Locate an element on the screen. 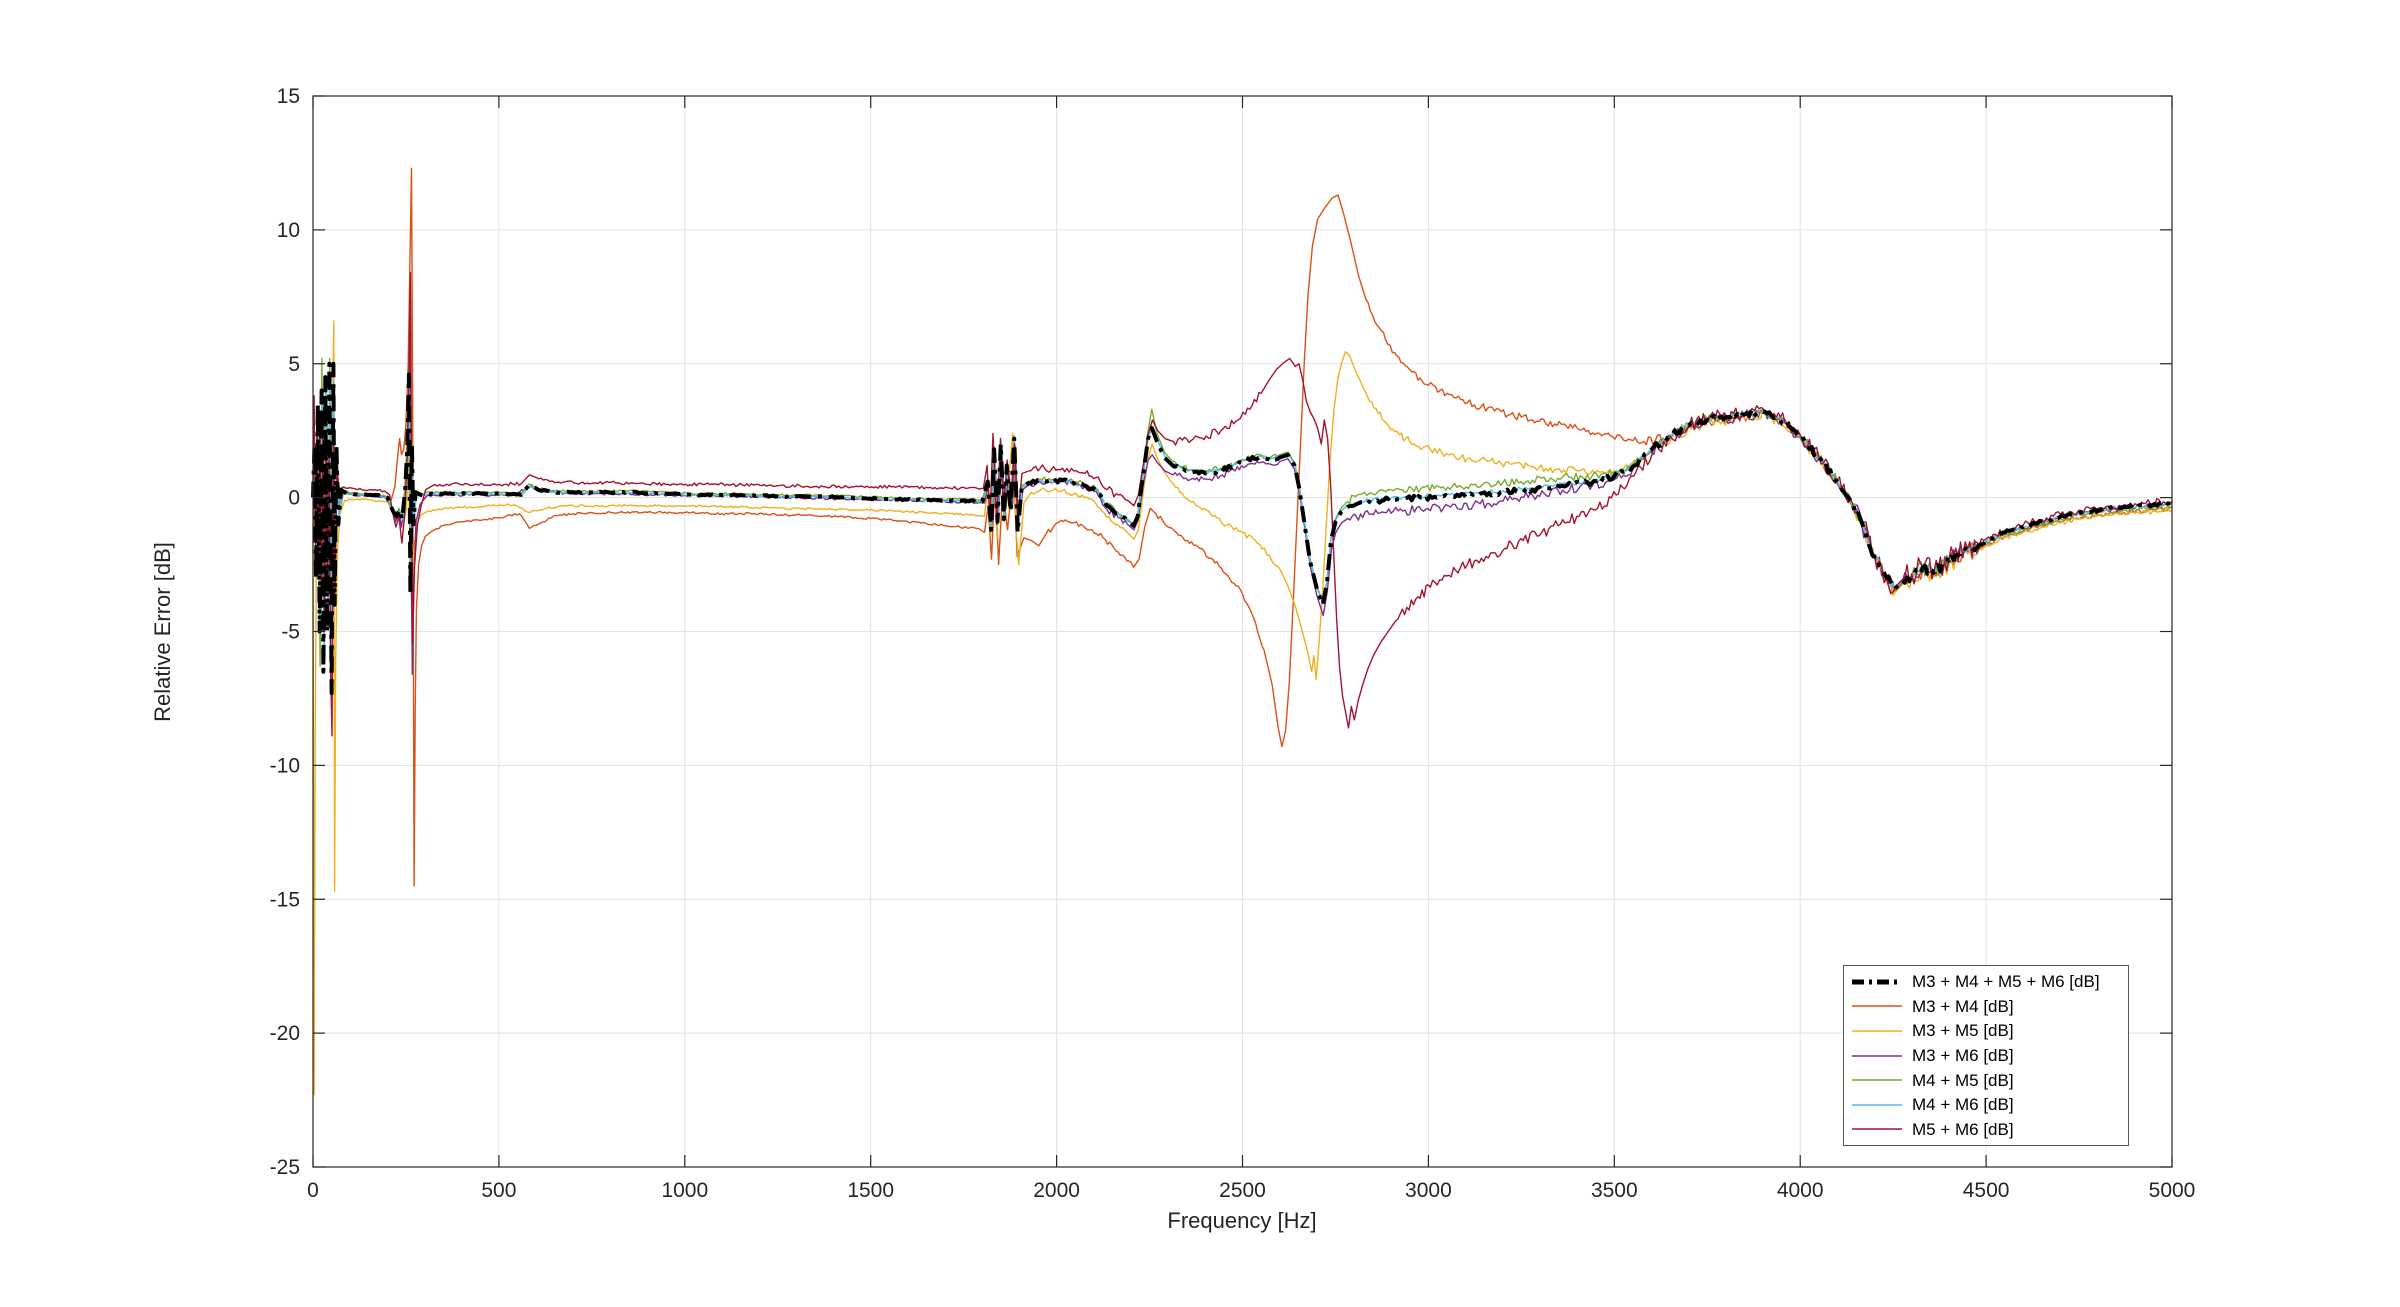 The image size is (2400, 1307). legend-item: M3 + M6 [dB] is located at coordinates (1986, 1056).